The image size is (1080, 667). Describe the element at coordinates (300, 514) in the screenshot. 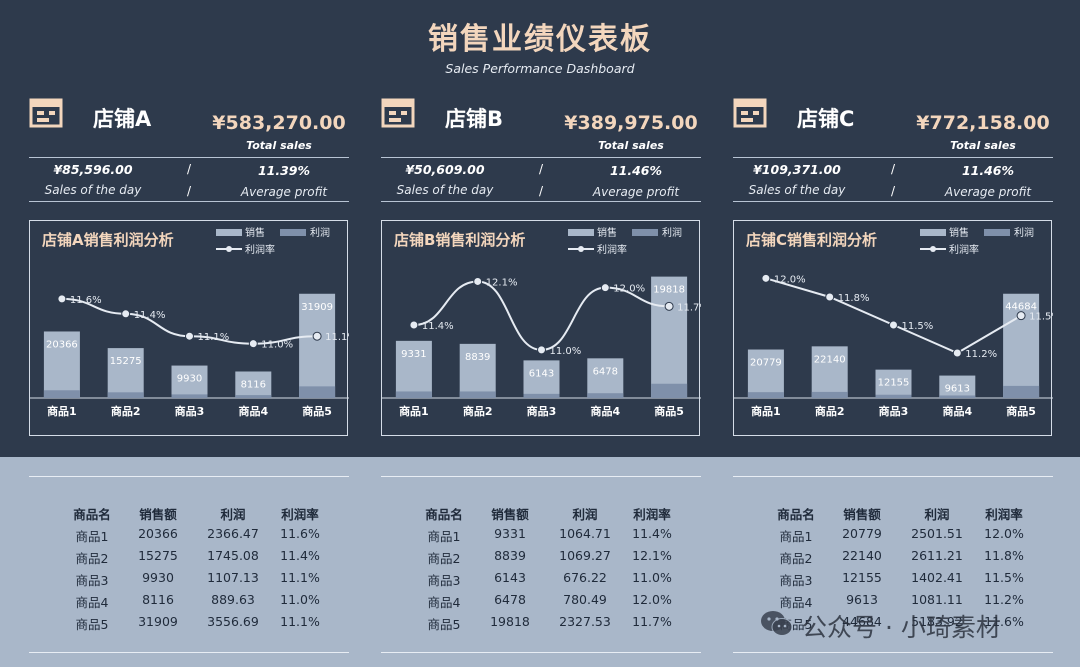

I see `table-header-cell: 利润率` at that location.